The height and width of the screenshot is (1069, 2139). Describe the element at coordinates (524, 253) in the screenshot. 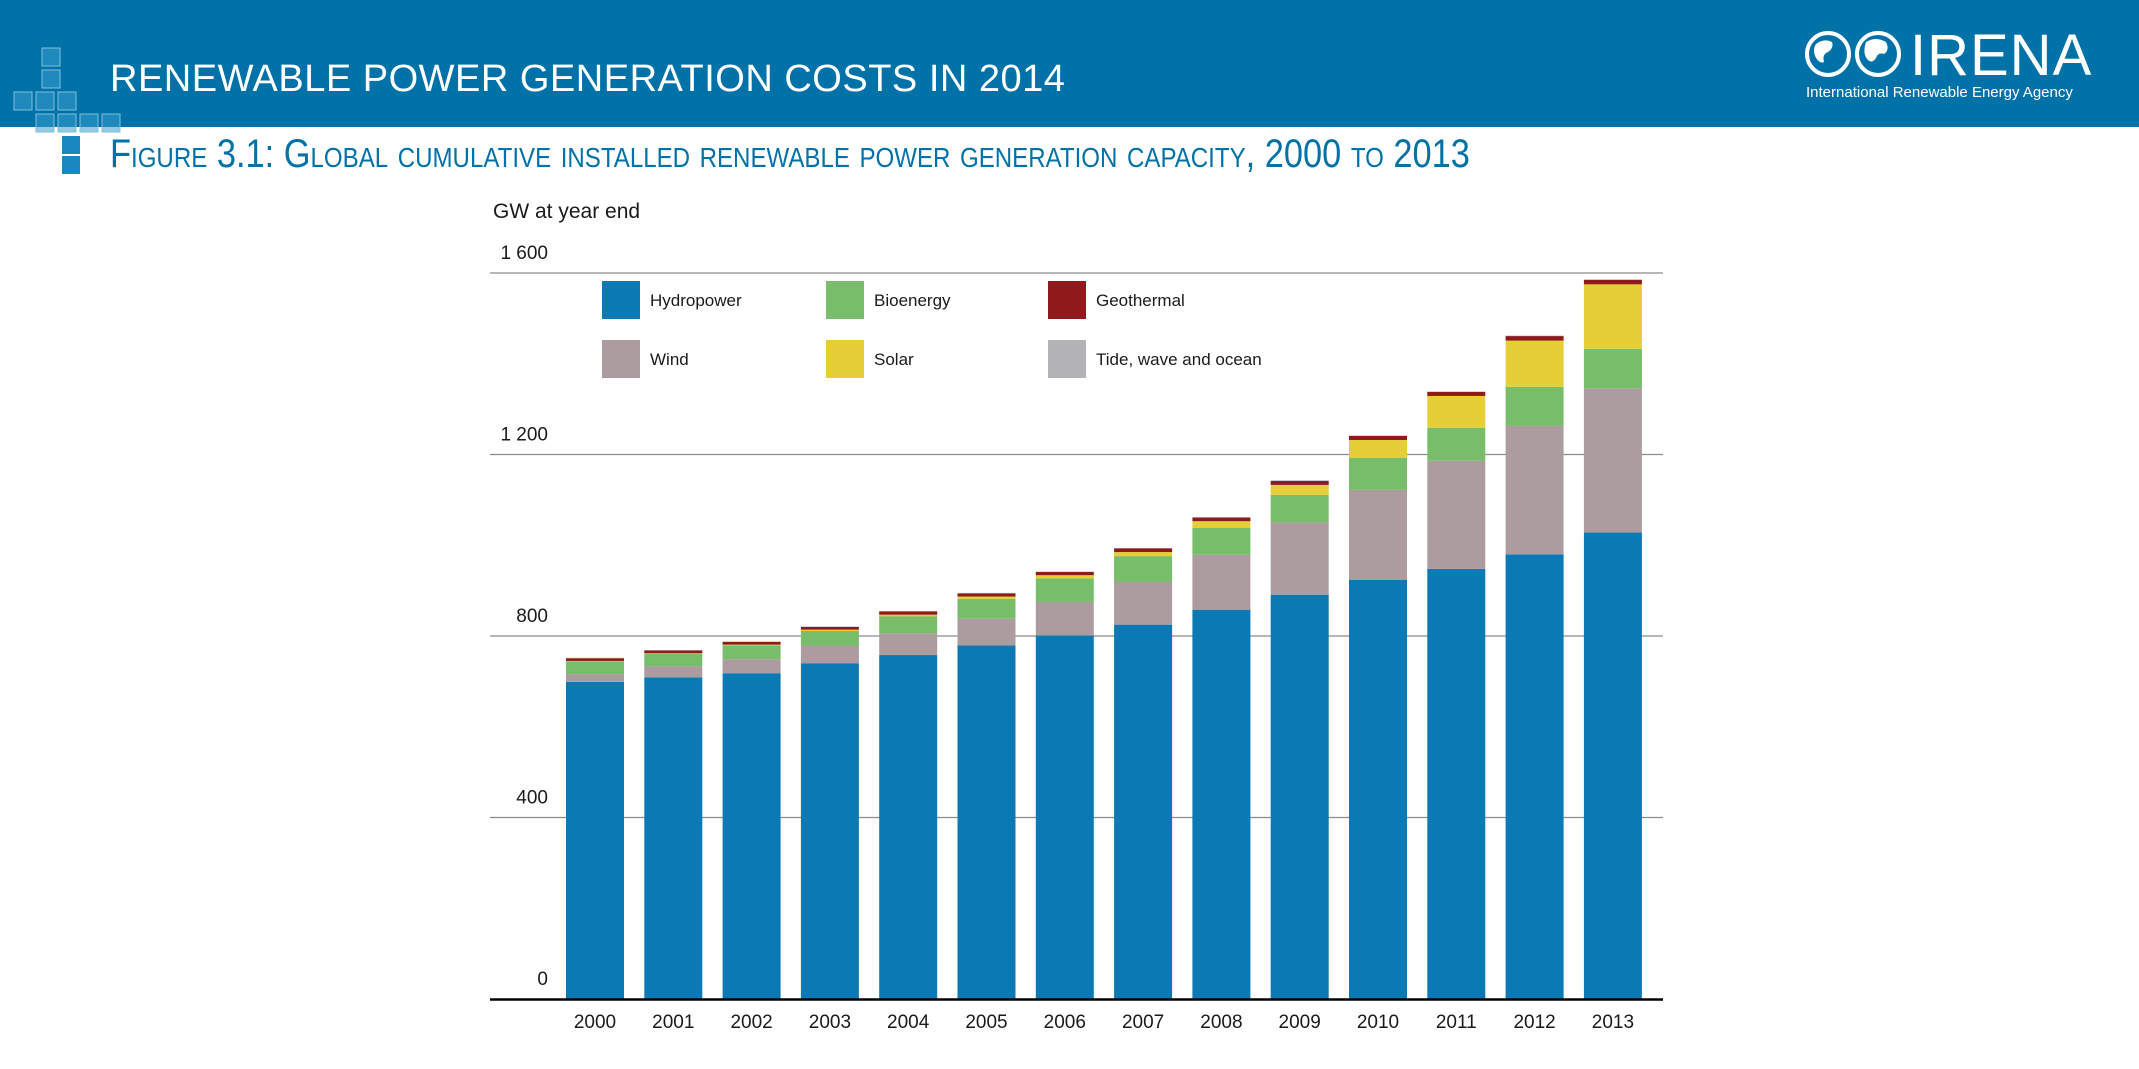

I see `y-tick-label: 1 600` at that location.